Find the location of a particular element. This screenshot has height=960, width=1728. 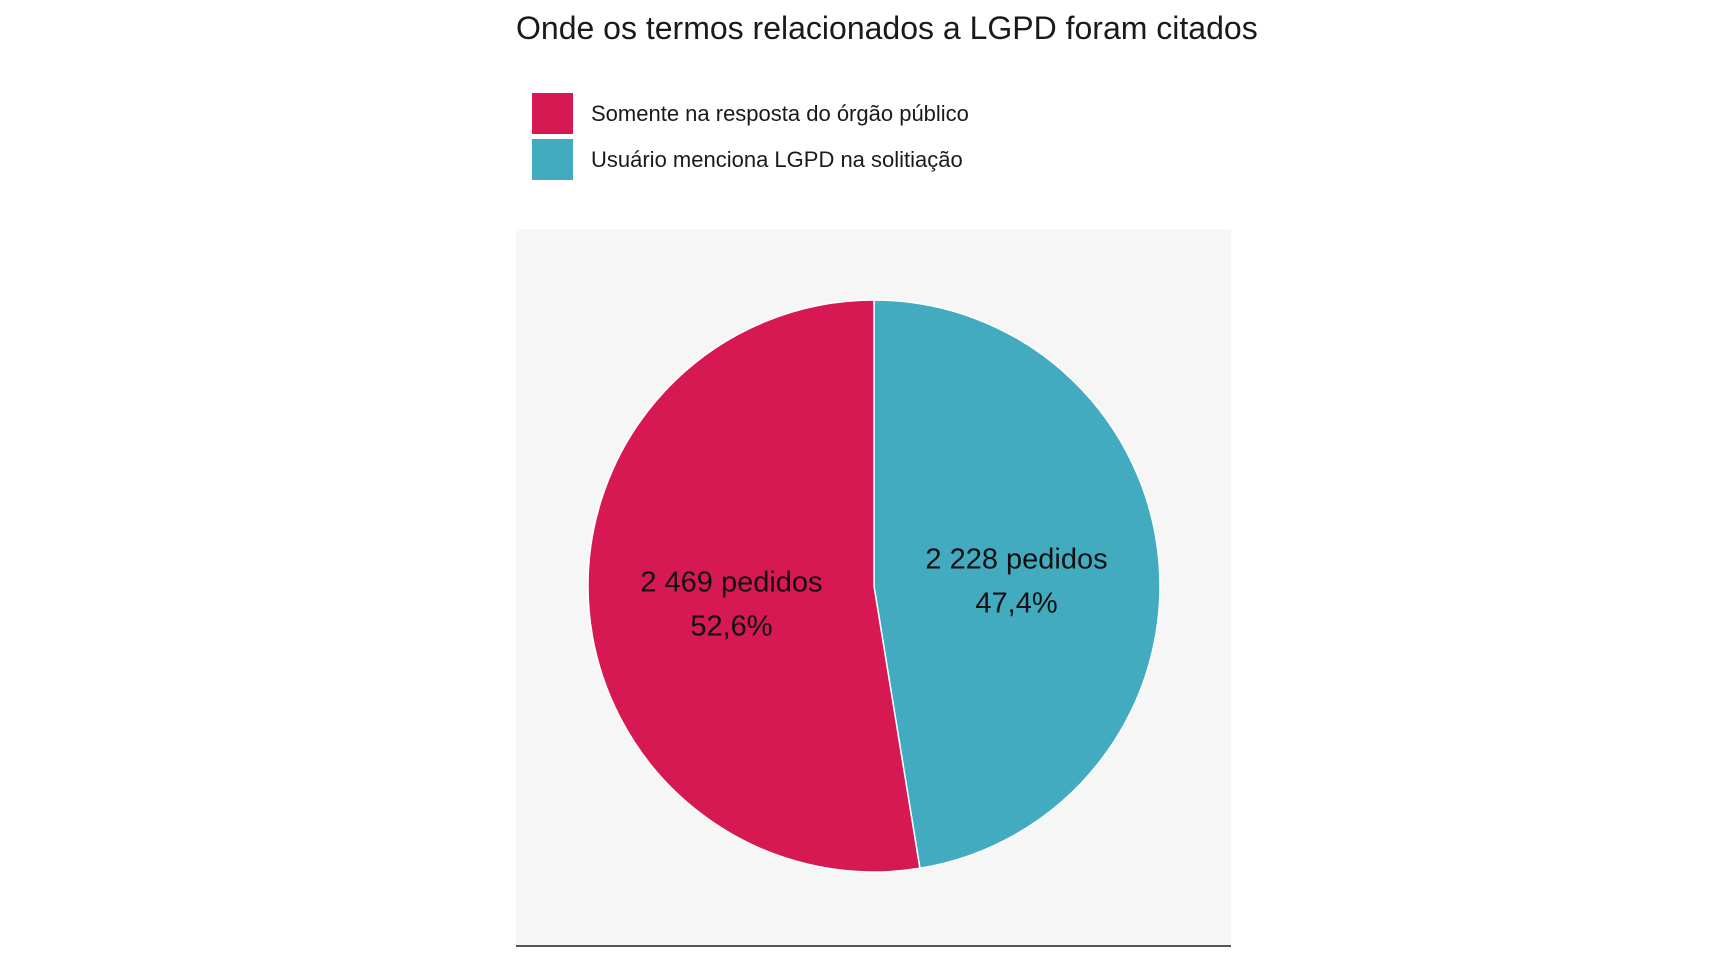

legend-swatch-usuario is located at coordinates (552, 159).